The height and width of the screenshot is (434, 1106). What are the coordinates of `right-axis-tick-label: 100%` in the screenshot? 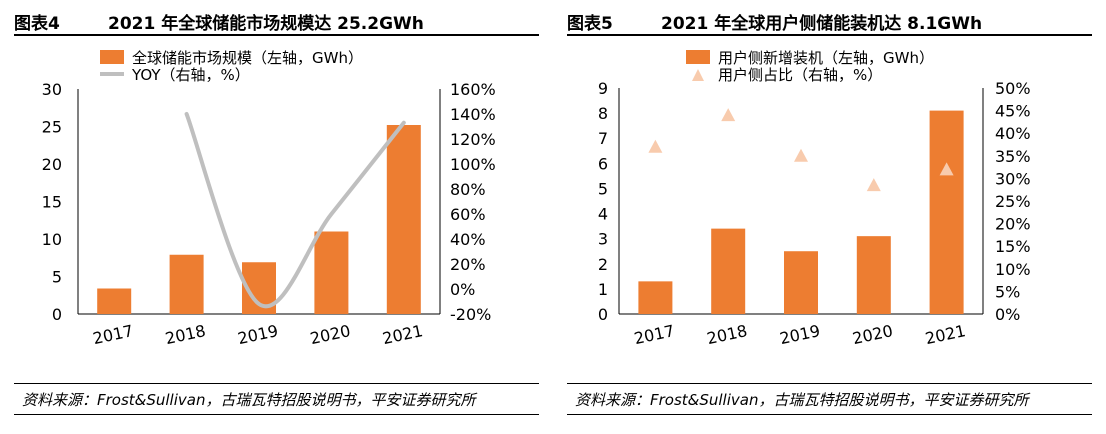 It's located at (473, 164).